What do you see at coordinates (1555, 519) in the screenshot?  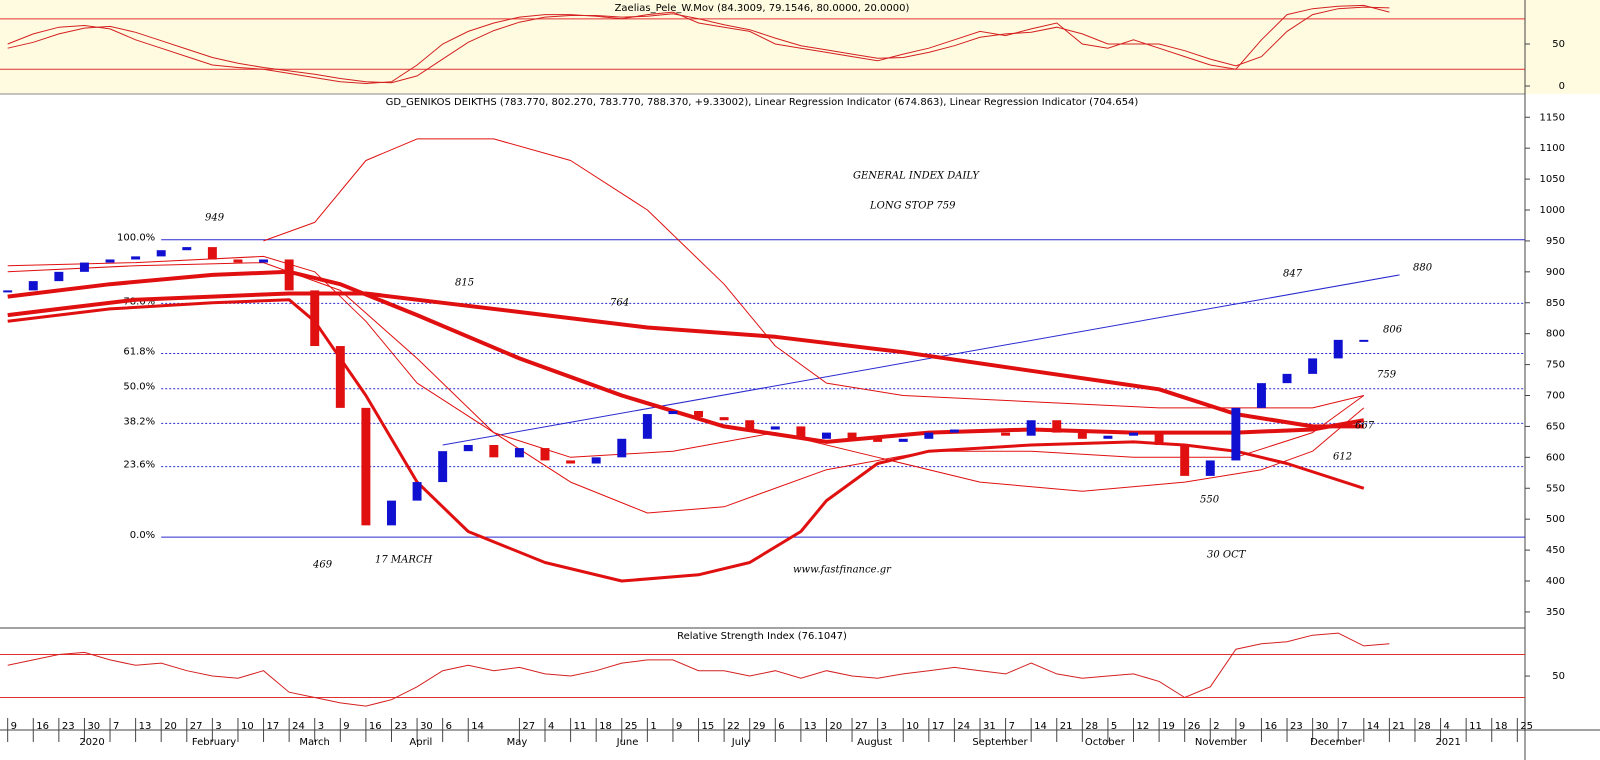 I see `y-tick-label: 500` at bounding box center [1555, 519].